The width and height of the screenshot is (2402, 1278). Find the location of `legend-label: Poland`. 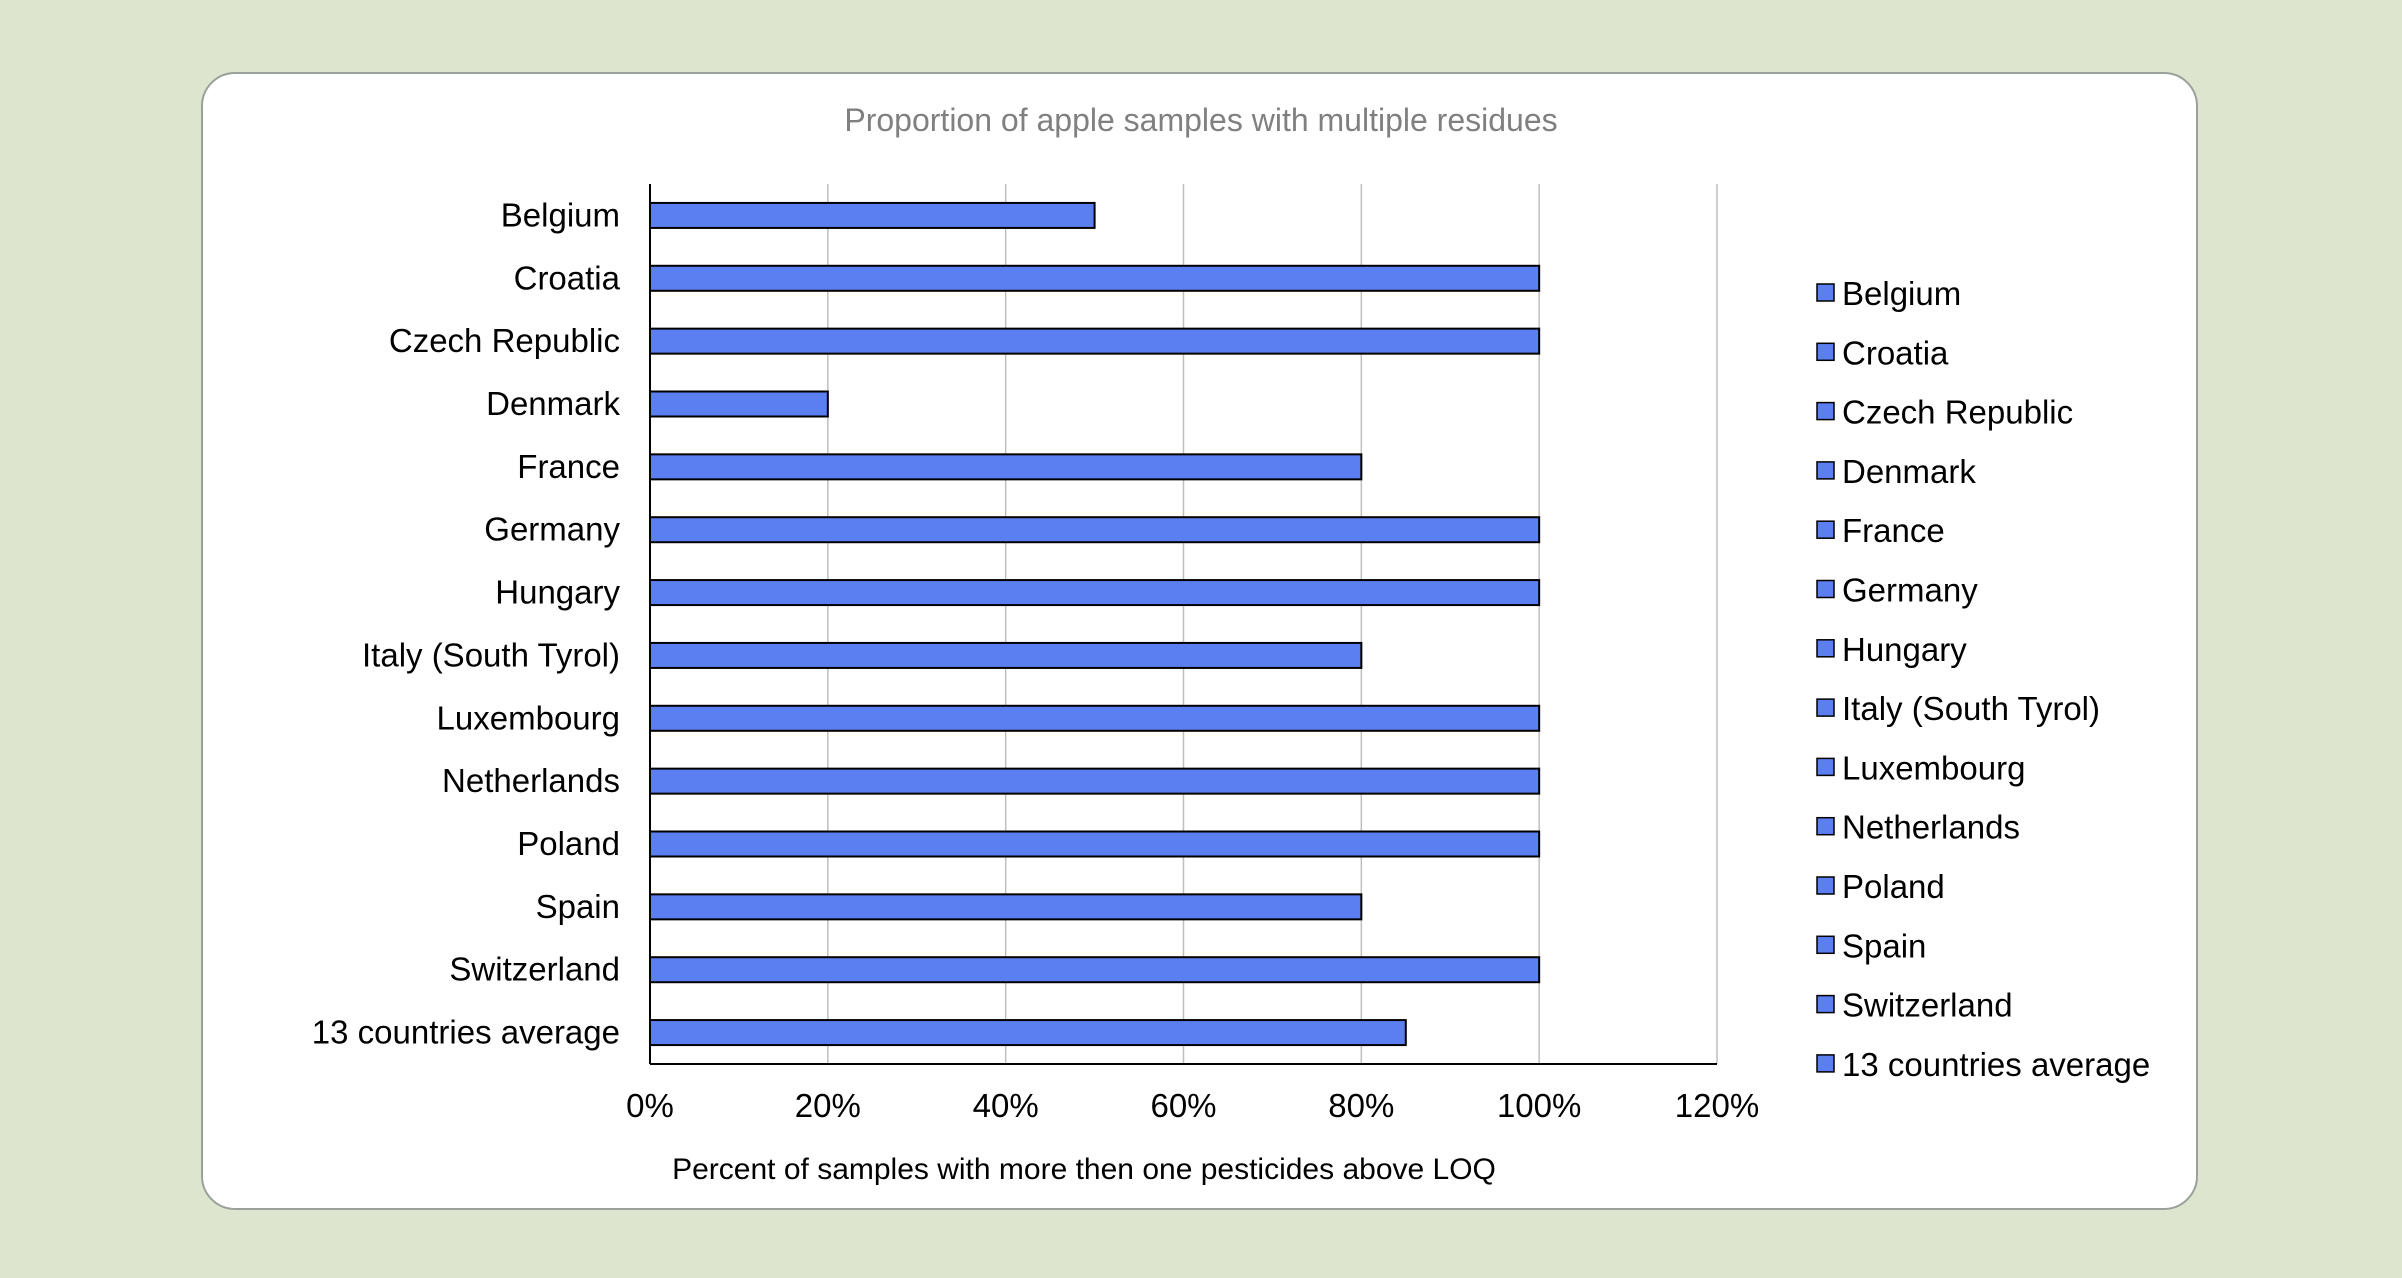

legend-label: Poland is located at coordinates (1893, 886).